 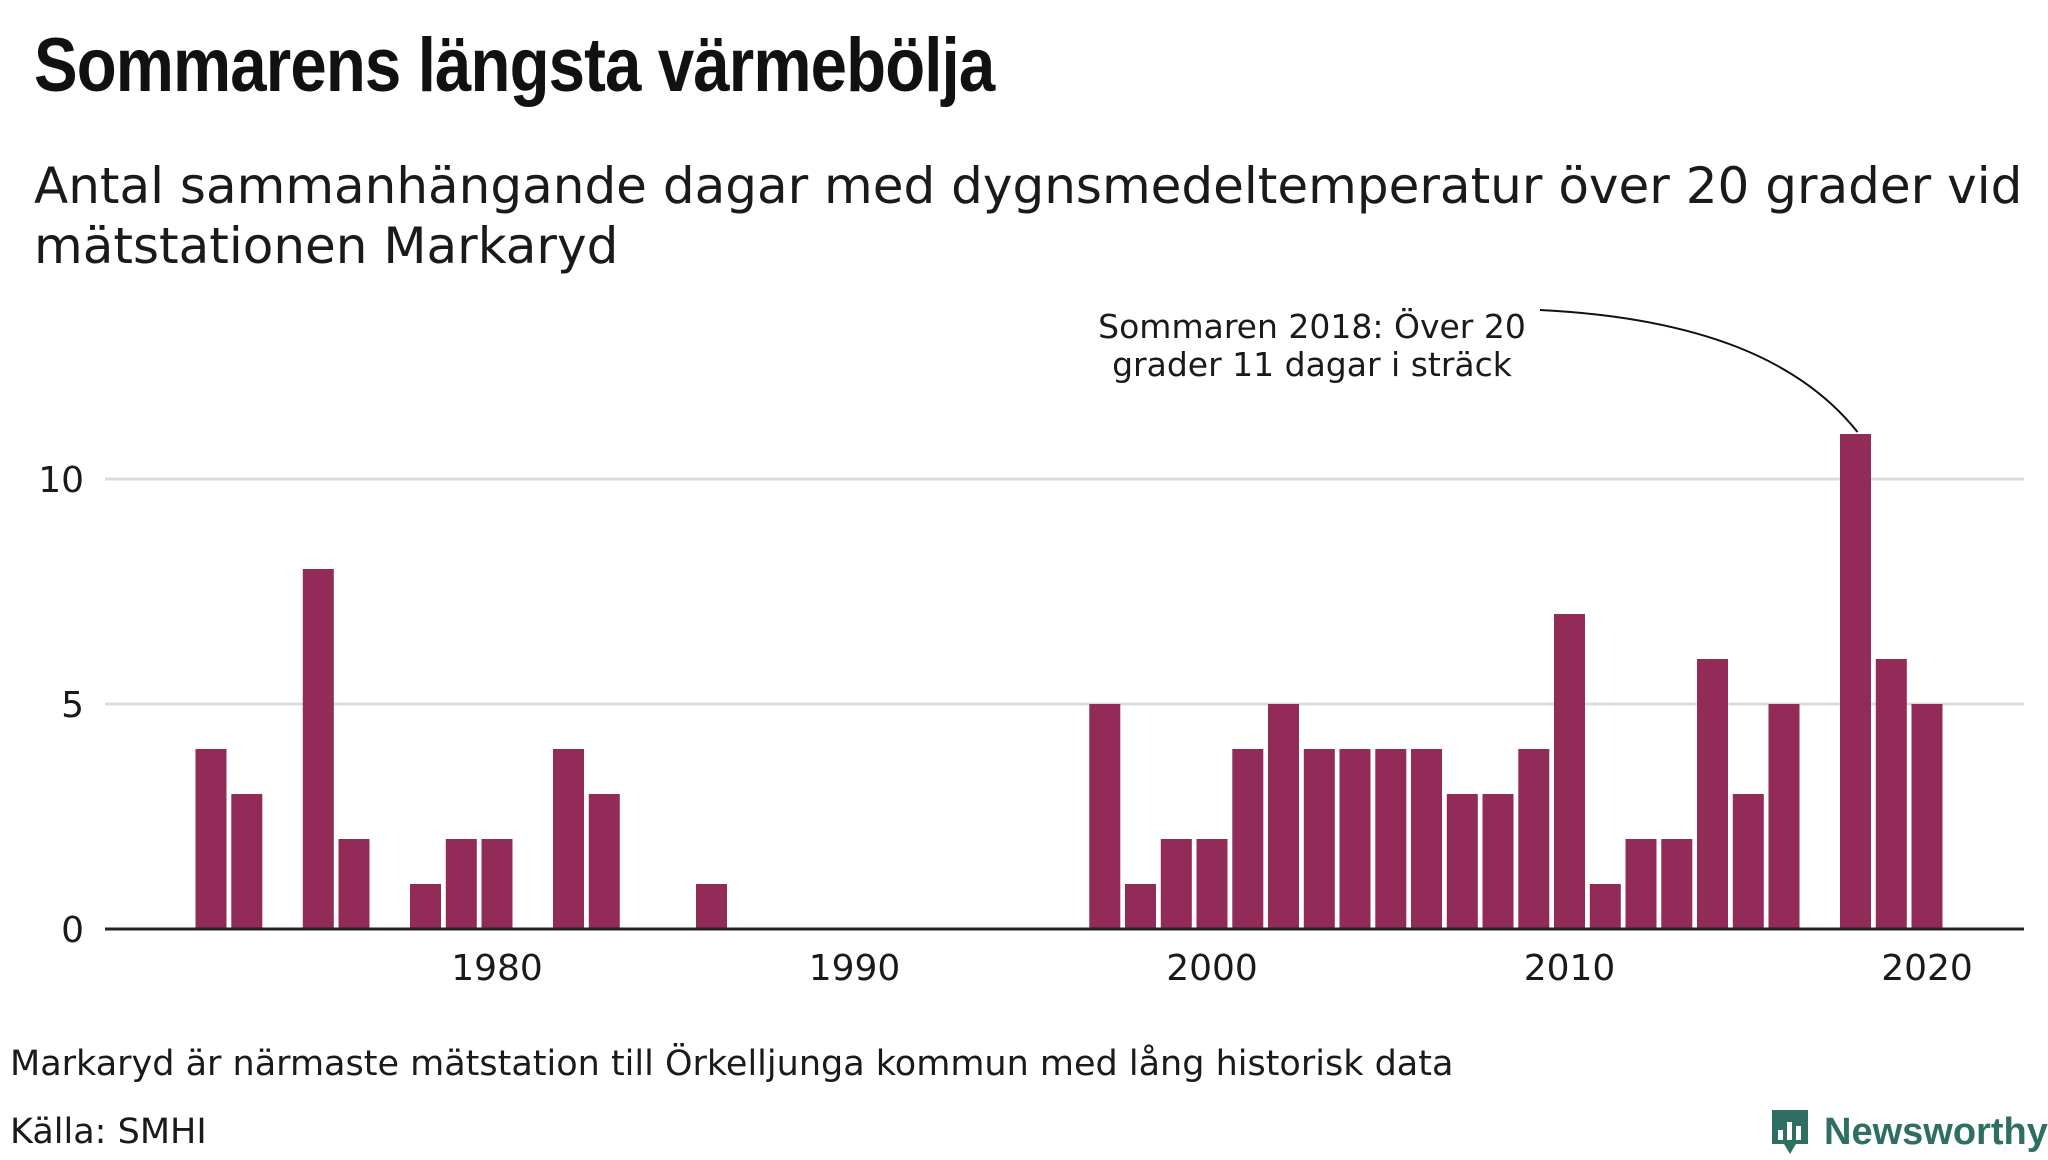 I want to click on x-tick-label: 1990, so click(x=855, y=968).